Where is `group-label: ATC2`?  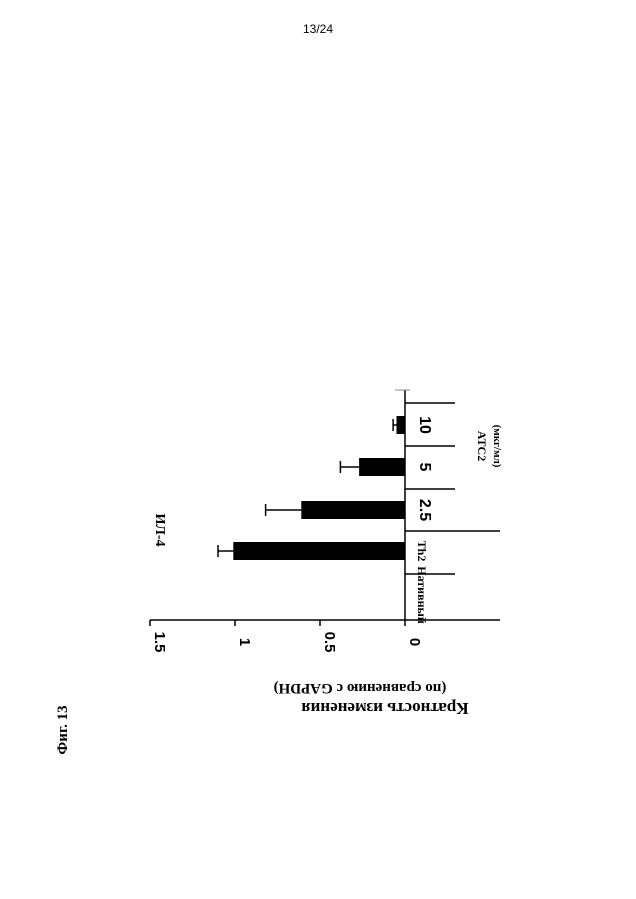 group-label: ATC2 is located at coordinates (482, 446).